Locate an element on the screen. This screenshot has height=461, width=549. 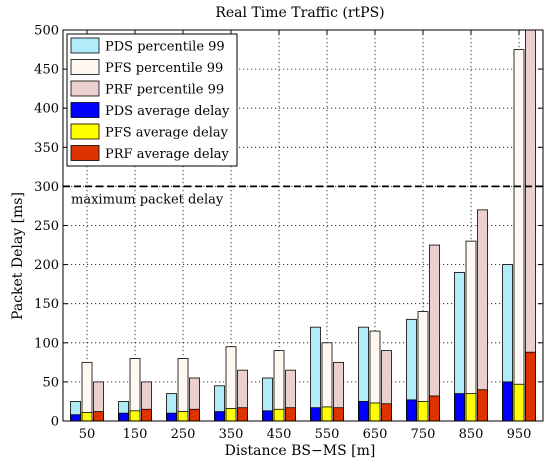
y-tick-label: 300 is located at coordinates (46, 187).